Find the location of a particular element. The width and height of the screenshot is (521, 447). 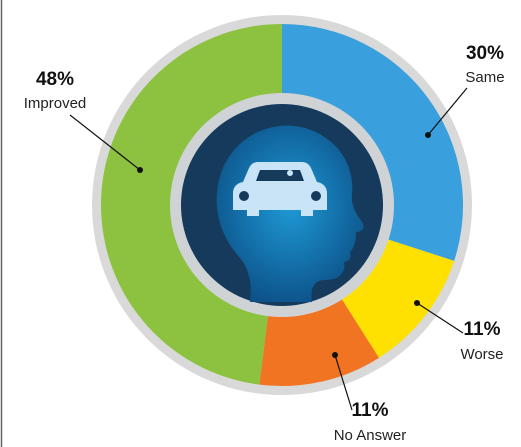

category-label: Worse is located at coordinates (481, 354).